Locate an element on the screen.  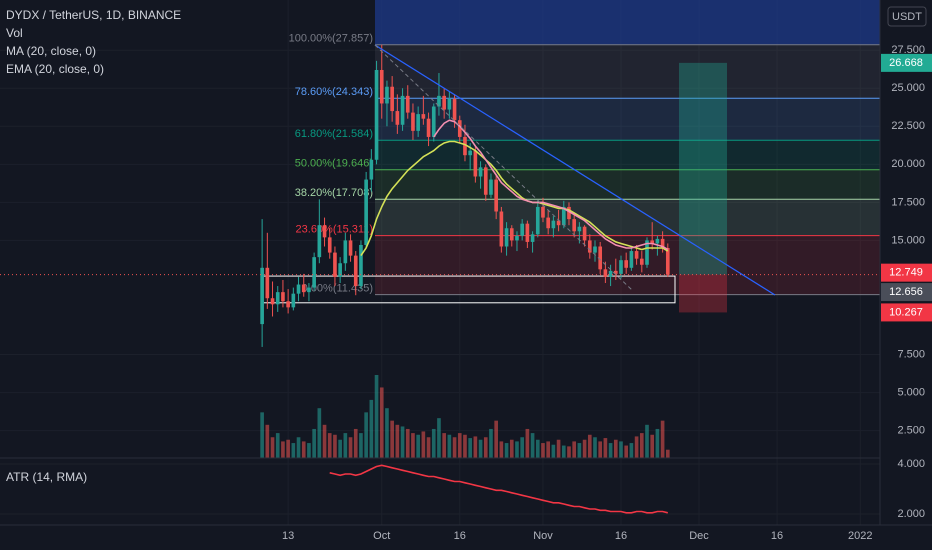
fib-extension-zone is located at coordinates (627, 22).